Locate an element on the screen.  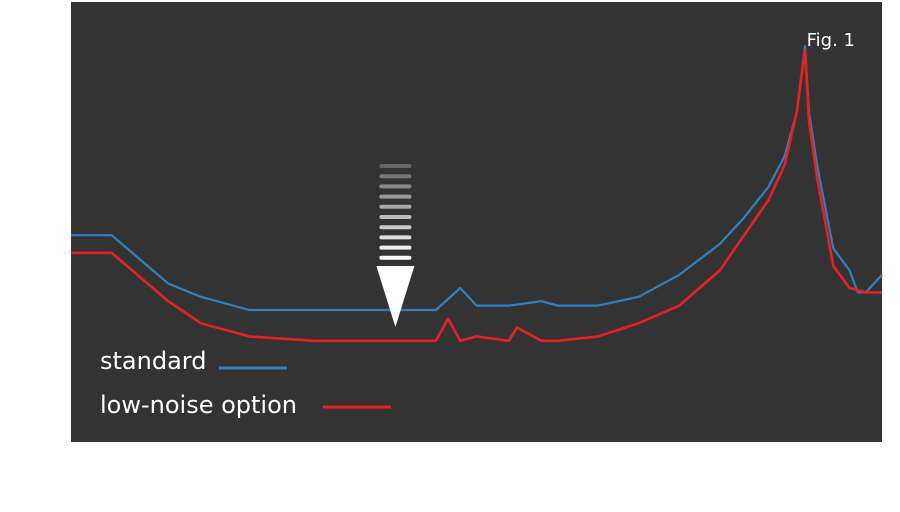
legend: standard low-noise option is located at coordinates (245, 383).